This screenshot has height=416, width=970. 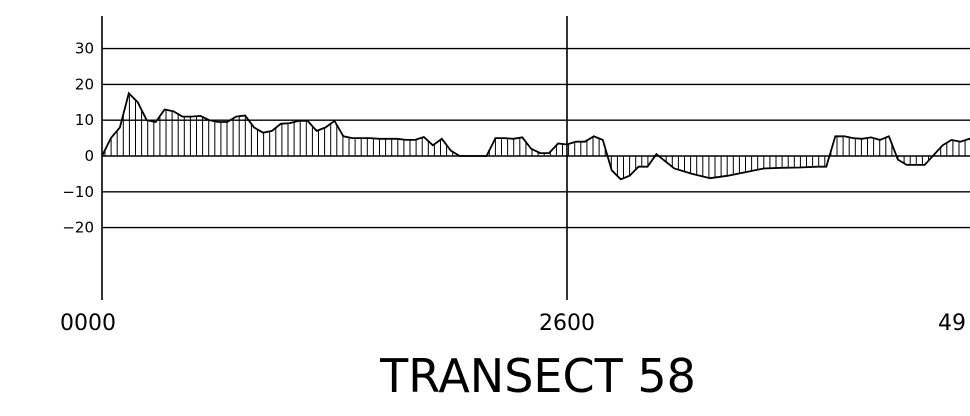 I want to click on y-tick-labels: 30 20 10 0 −10 −20, so click(x=78, y=138).